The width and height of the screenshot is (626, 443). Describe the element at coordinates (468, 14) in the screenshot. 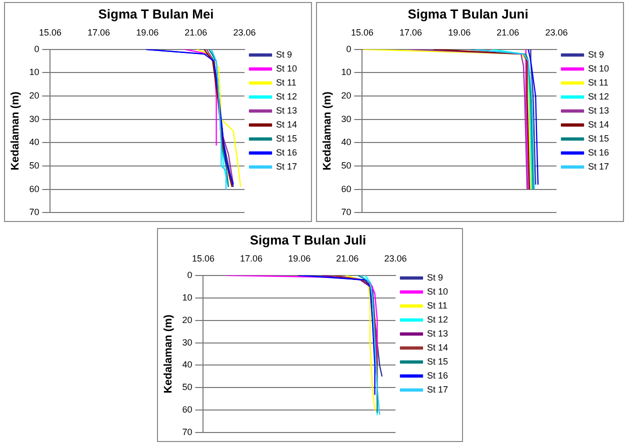

I see `chart-title: Sigma T Bulan Juni` at that location.